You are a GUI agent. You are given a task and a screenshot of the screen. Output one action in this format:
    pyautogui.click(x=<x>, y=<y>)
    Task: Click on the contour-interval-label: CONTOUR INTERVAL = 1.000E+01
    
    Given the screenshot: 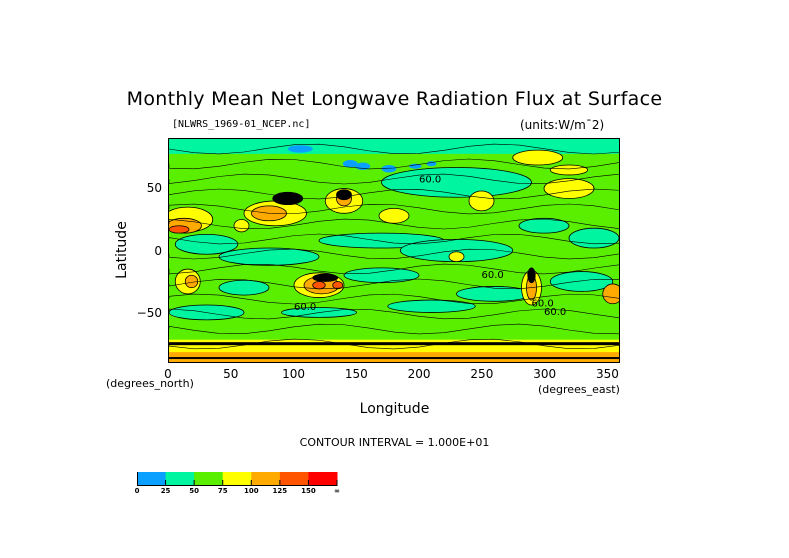 What is the action you would take?
    pyautogui.click(x=394, y=442)
    